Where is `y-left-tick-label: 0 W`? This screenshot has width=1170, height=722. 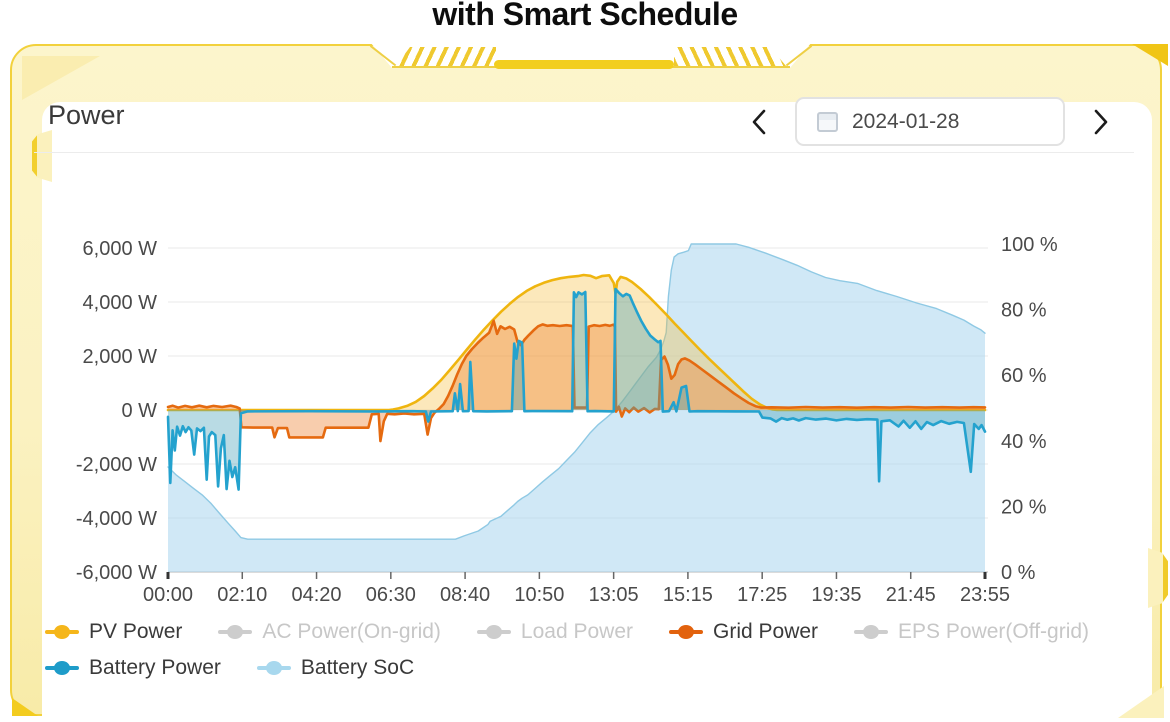 y-left-tick-label: 0 W is located at coordinates (139, 411).